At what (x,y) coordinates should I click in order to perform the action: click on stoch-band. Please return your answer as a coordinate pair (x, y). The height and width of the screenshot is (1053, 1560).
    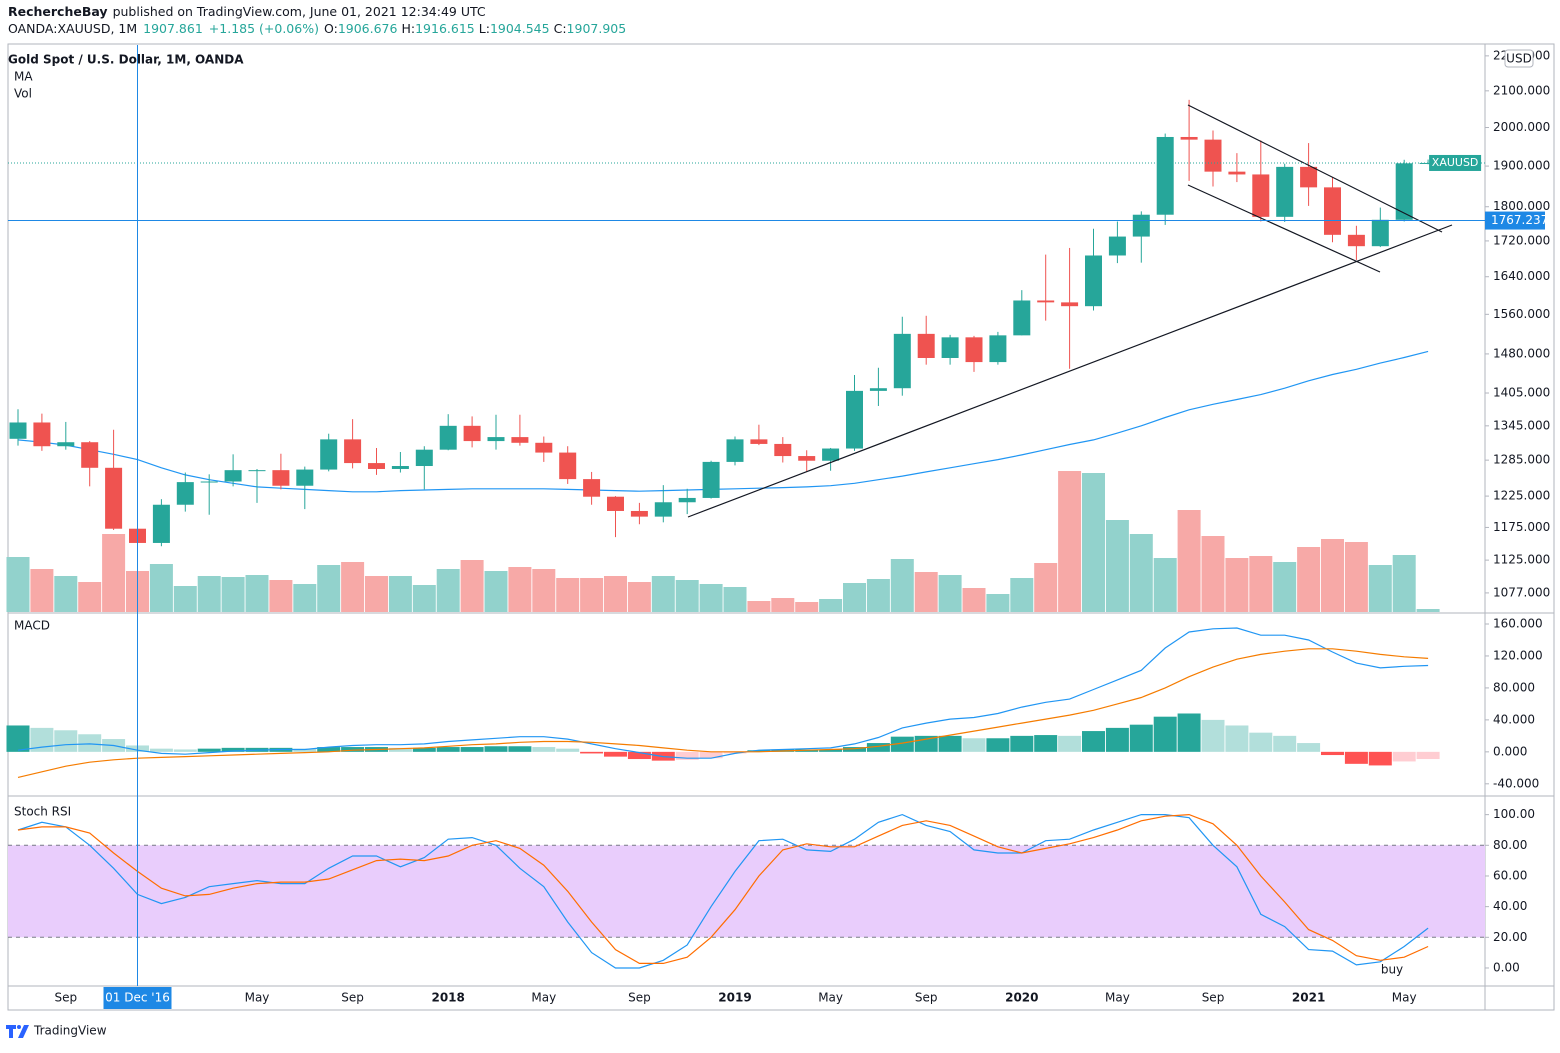
    Looking at the image, I should click on (746, 891).